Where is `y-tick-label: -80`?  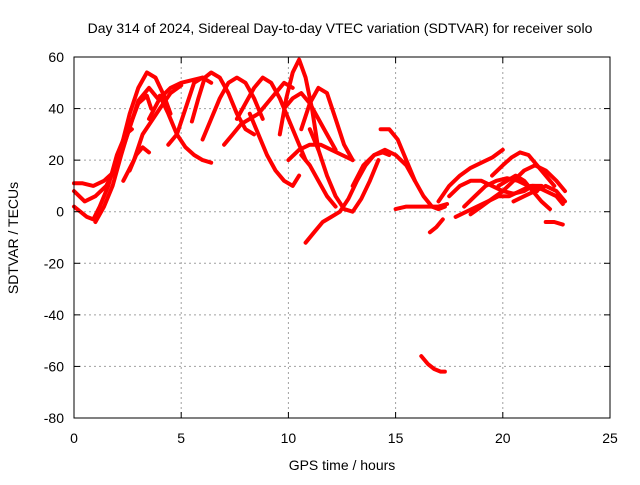 y-tick-label: -80 is located at coordinates (54, 418).